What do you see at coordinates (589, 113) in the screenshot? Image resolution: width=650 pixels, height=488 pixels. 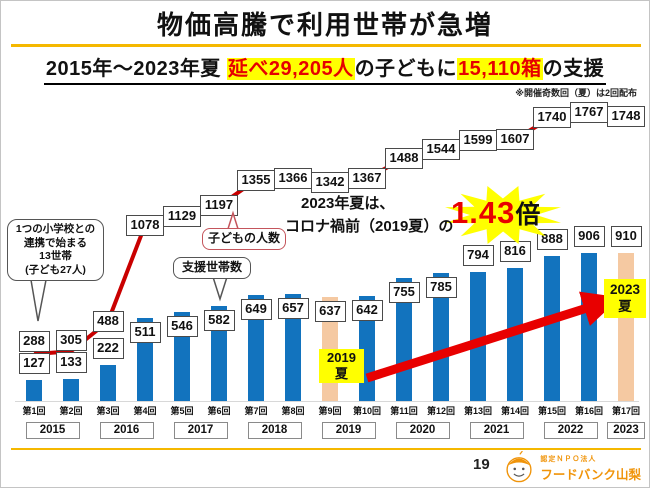 I see `line-value-label: 1767` at bounding box center [589, 113].